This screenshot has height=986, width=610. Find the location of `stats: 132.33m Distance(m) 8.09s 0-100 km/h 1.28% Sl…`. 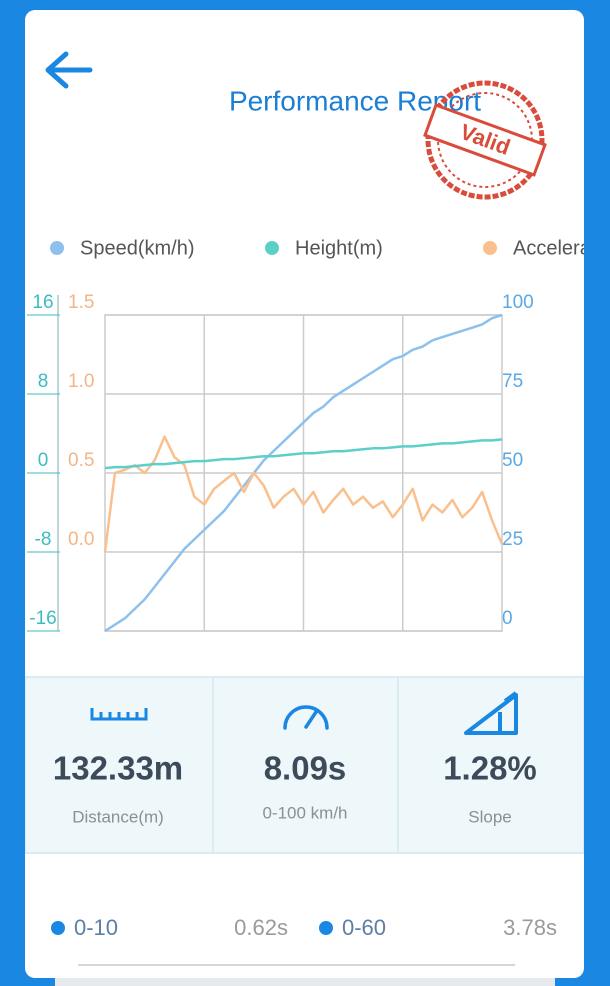

stats: 132.33m Distance(m) 8.09s 0-100 km/h 1.28% Sl… is located at coordinates (295, 788).